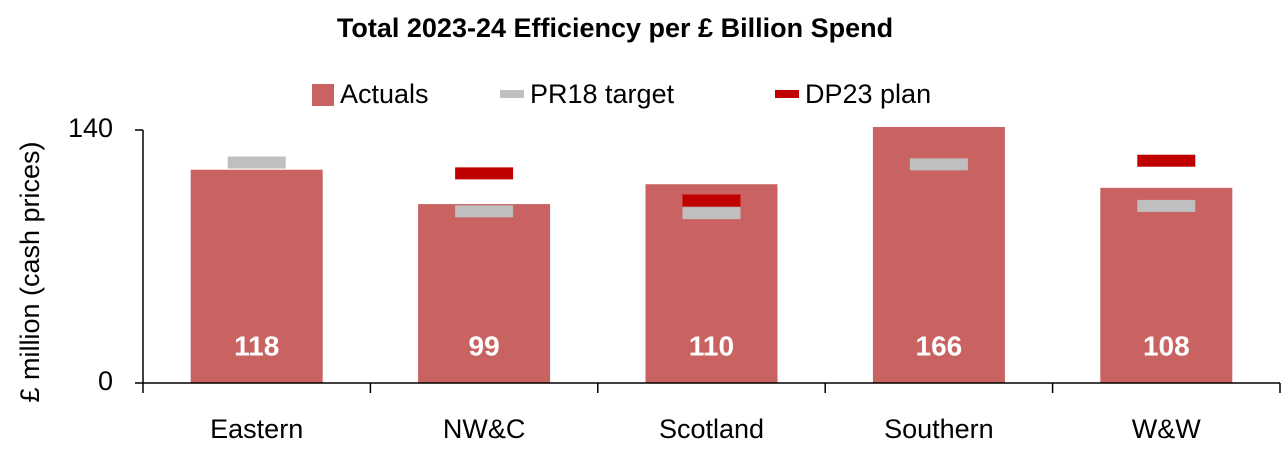 Image resolution: width=1283 pixels, height=452 pixels. I want to click on x-tick-label: Eastern, so click(256, 429).